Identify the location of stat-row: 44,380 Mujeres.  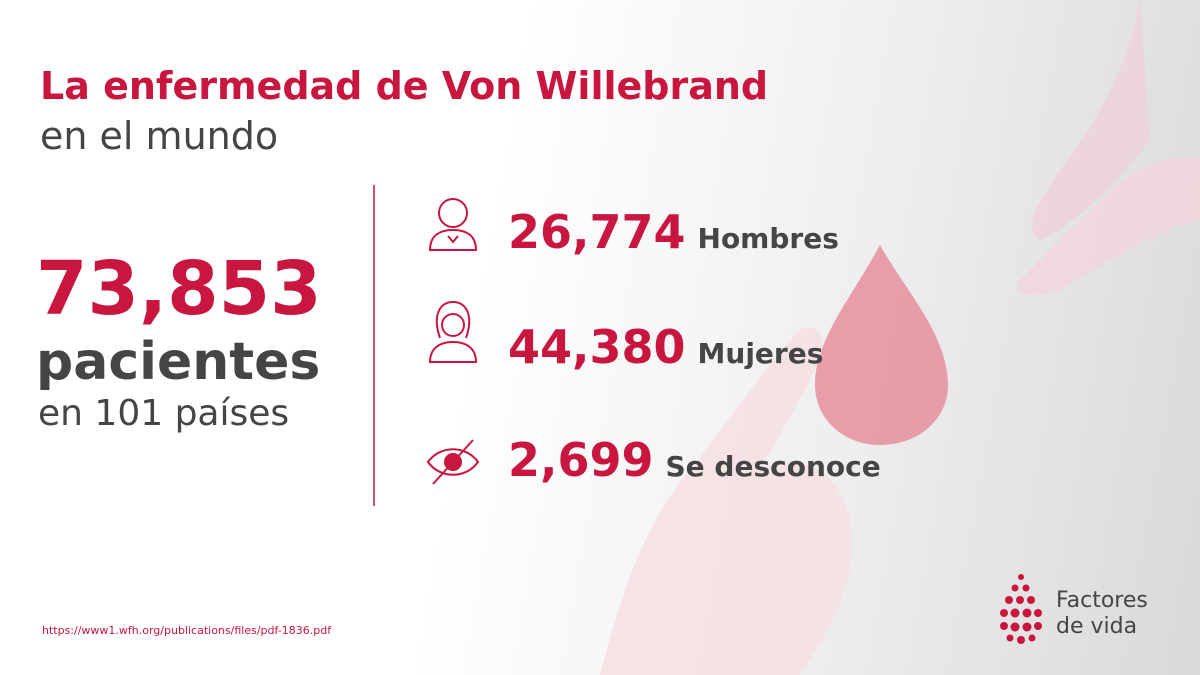
(665, 347).